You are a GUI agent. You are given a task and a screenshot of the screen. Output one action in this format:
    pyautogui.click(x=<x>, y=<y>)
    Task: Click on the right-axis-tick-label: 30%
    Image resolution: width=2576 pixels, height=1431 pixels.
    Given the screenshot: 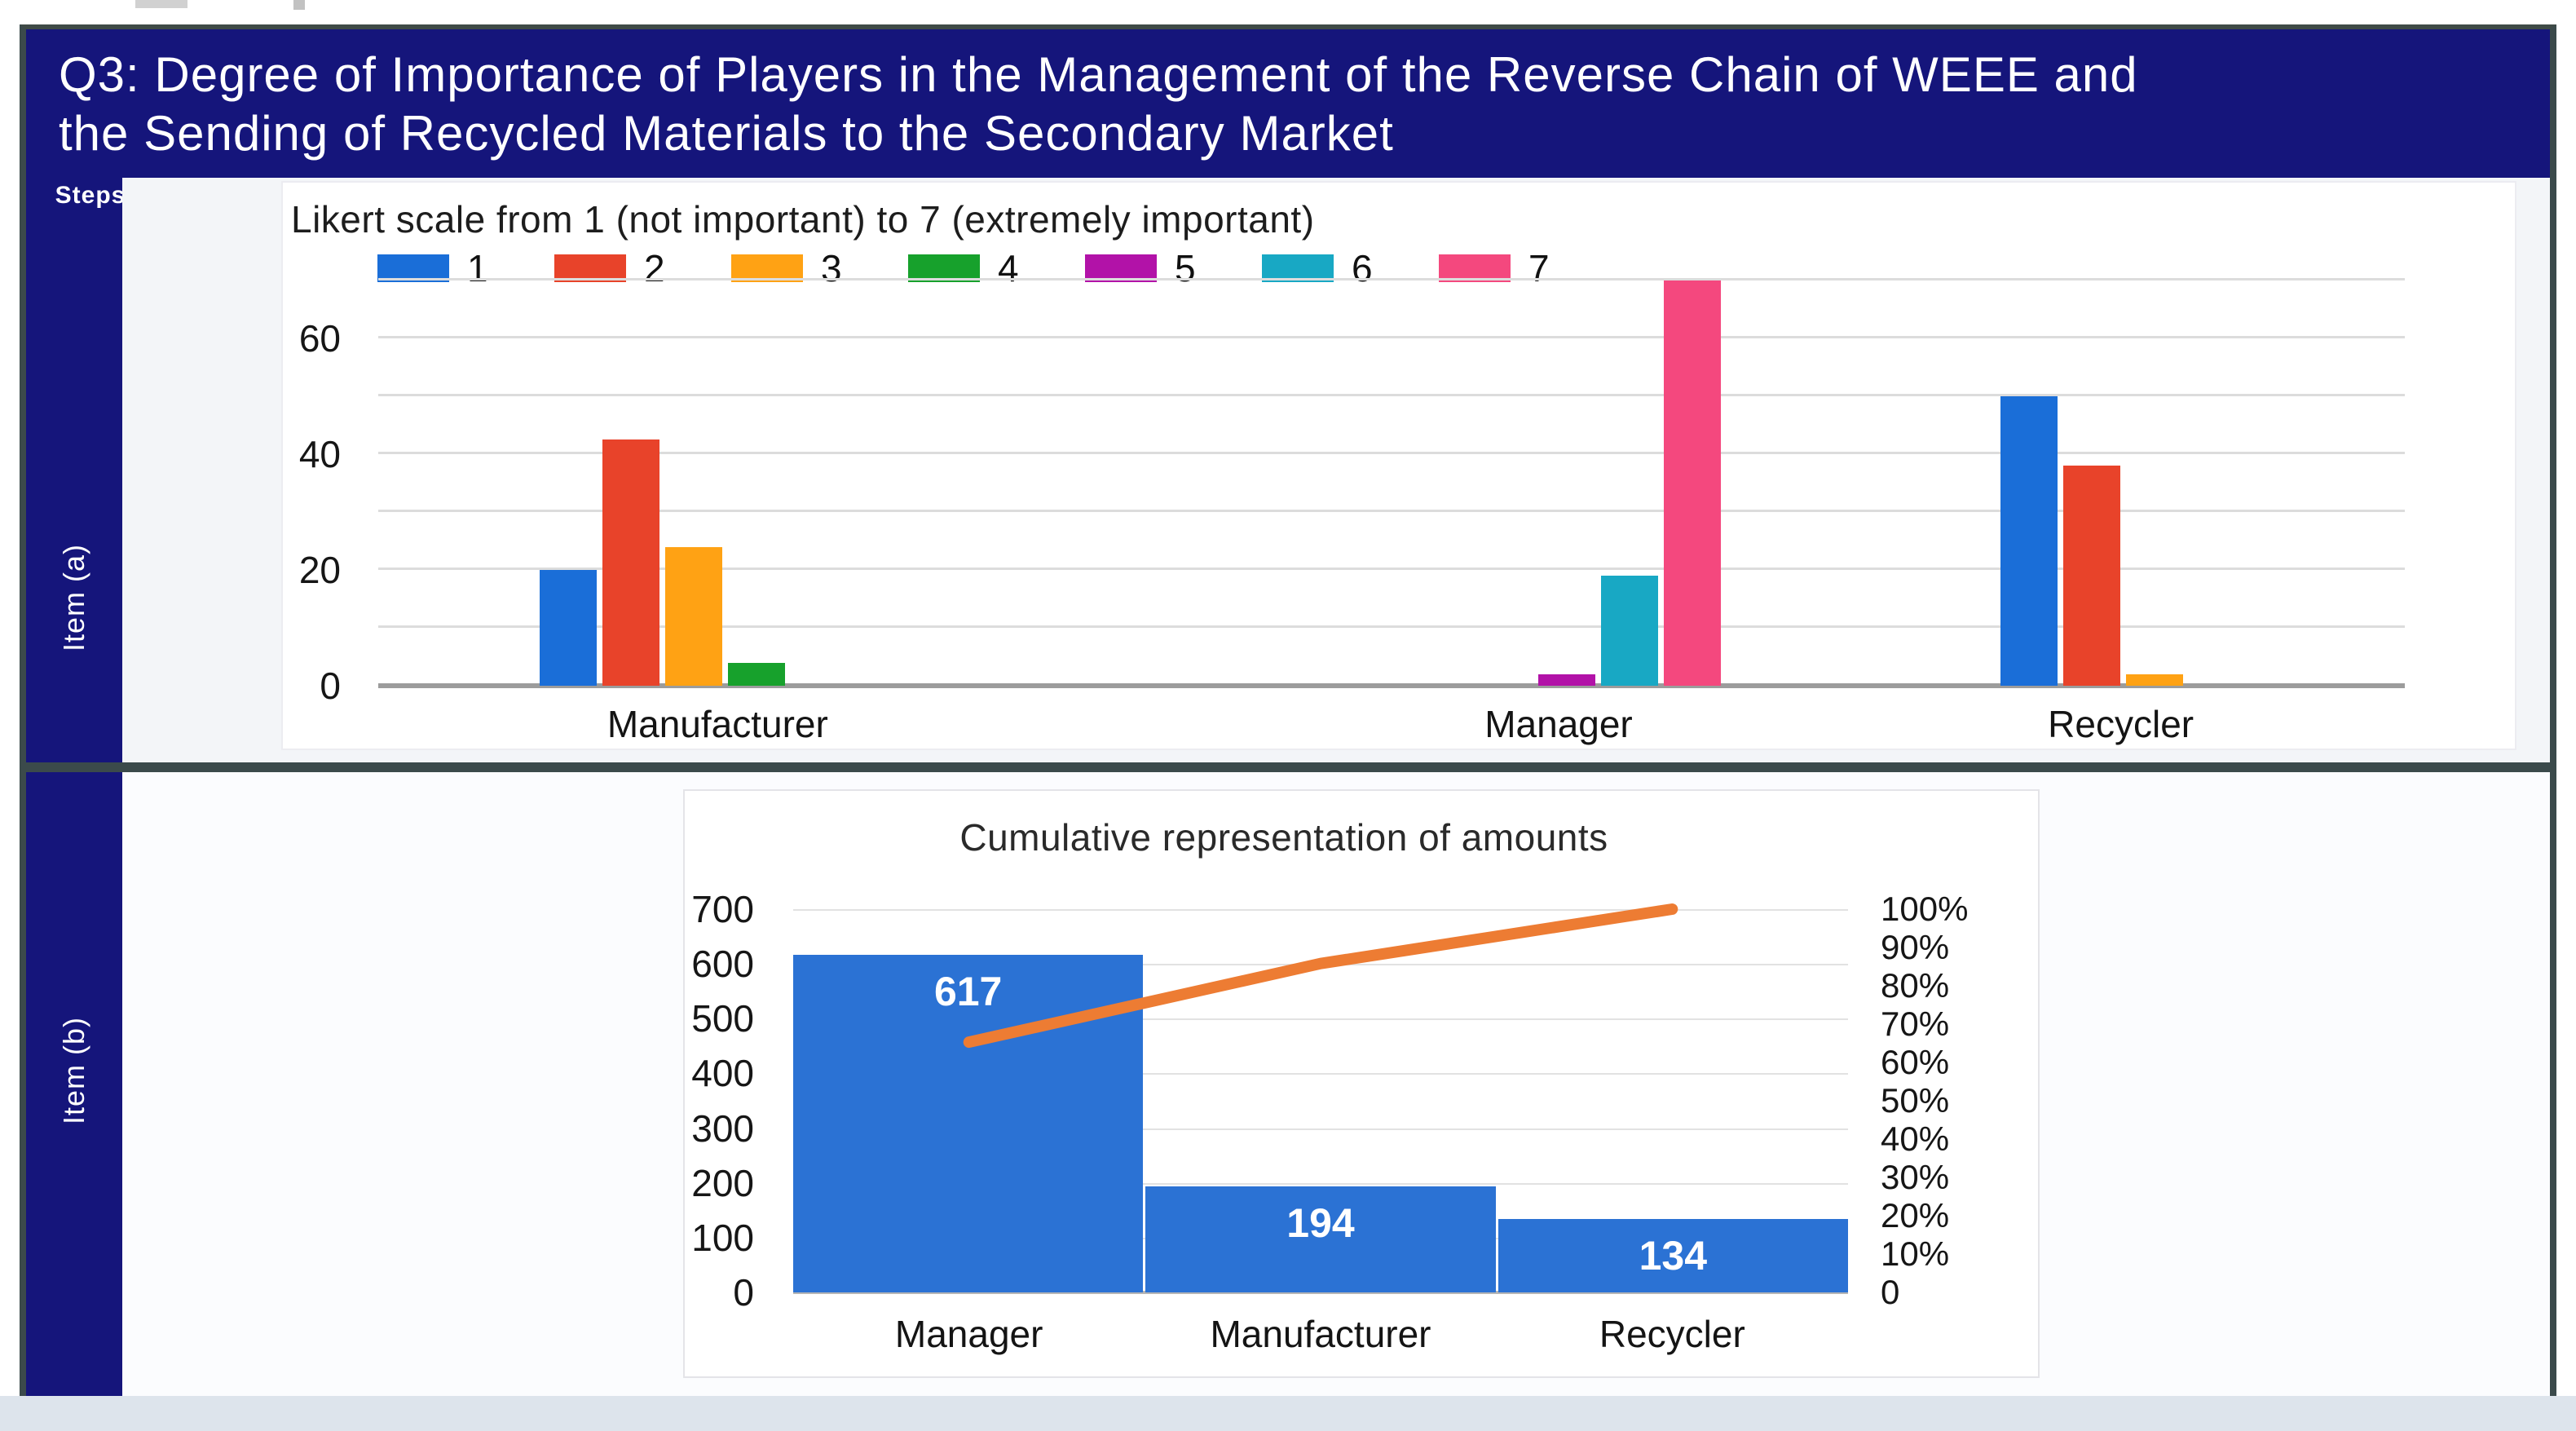 What is the action you would take?
    pyautogui.click(x=1915, y=1177)
    